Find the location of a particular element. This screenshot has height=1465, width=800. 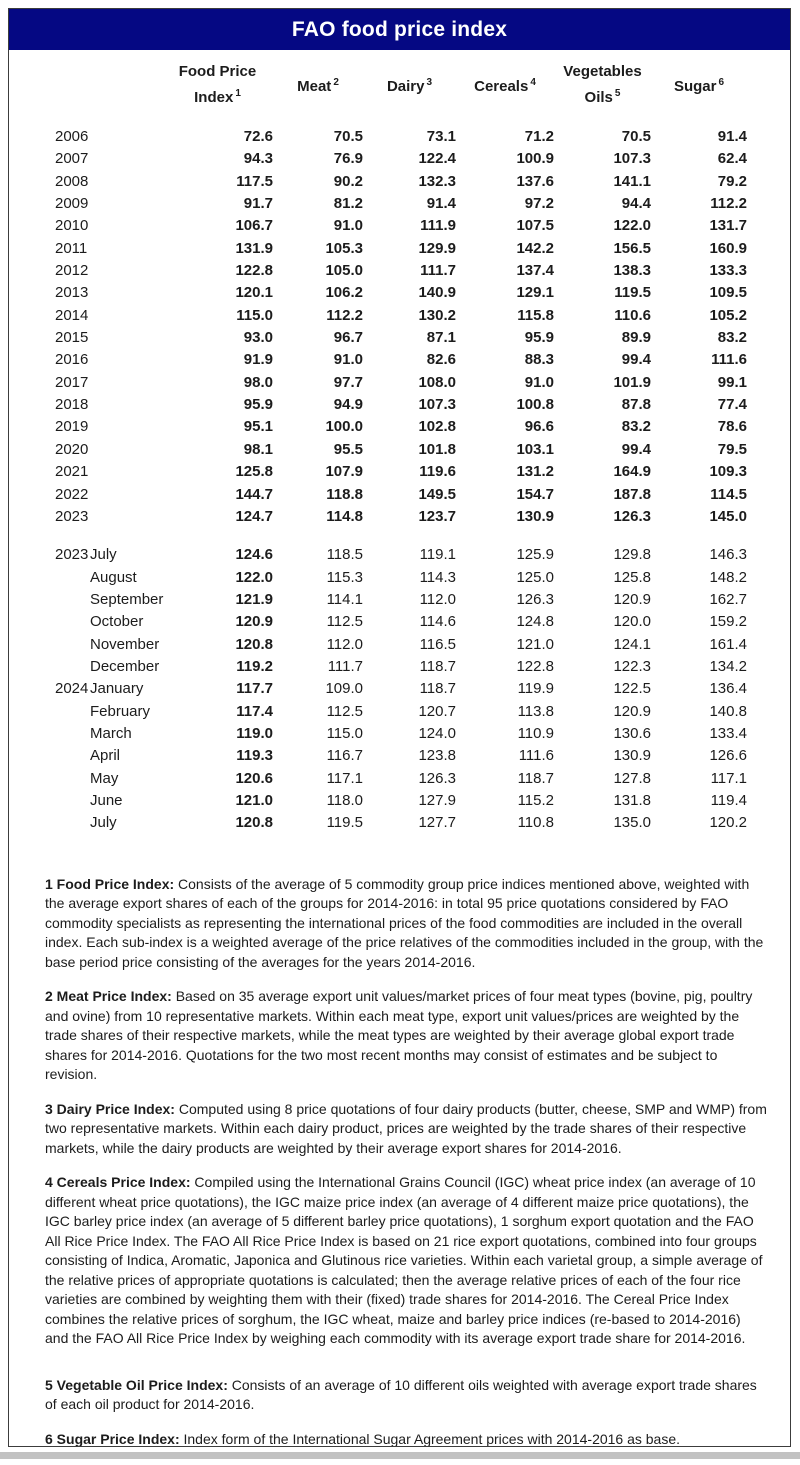

table-row: 2010 106.7 91.0 111.9 107.5 122.0 131.7 is located at coordinates (399, 226).